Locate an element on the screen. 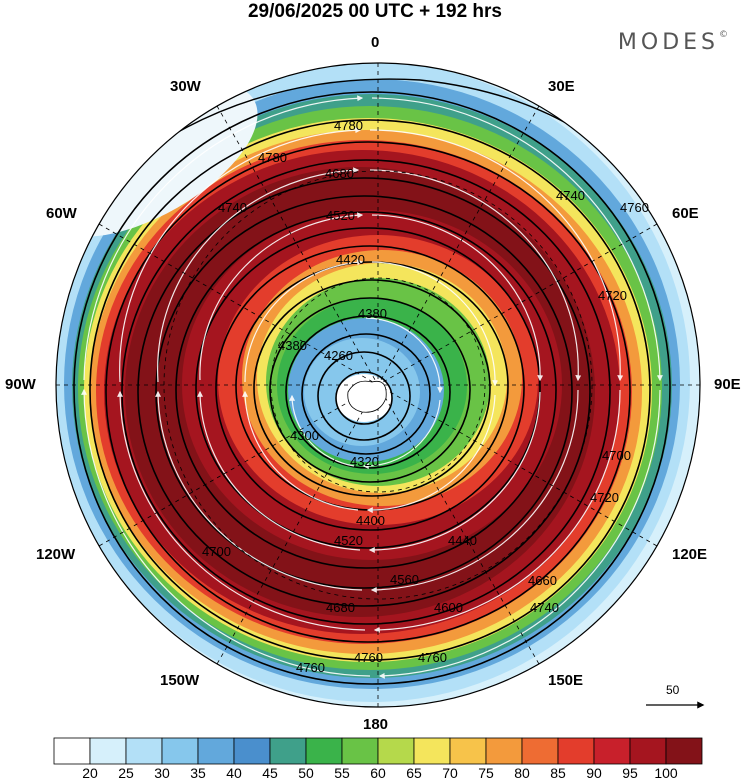 Image resolution: width=750 pixels, height=782 pixels. lon-label-60w: 60W is located at coordinates (61, 213).